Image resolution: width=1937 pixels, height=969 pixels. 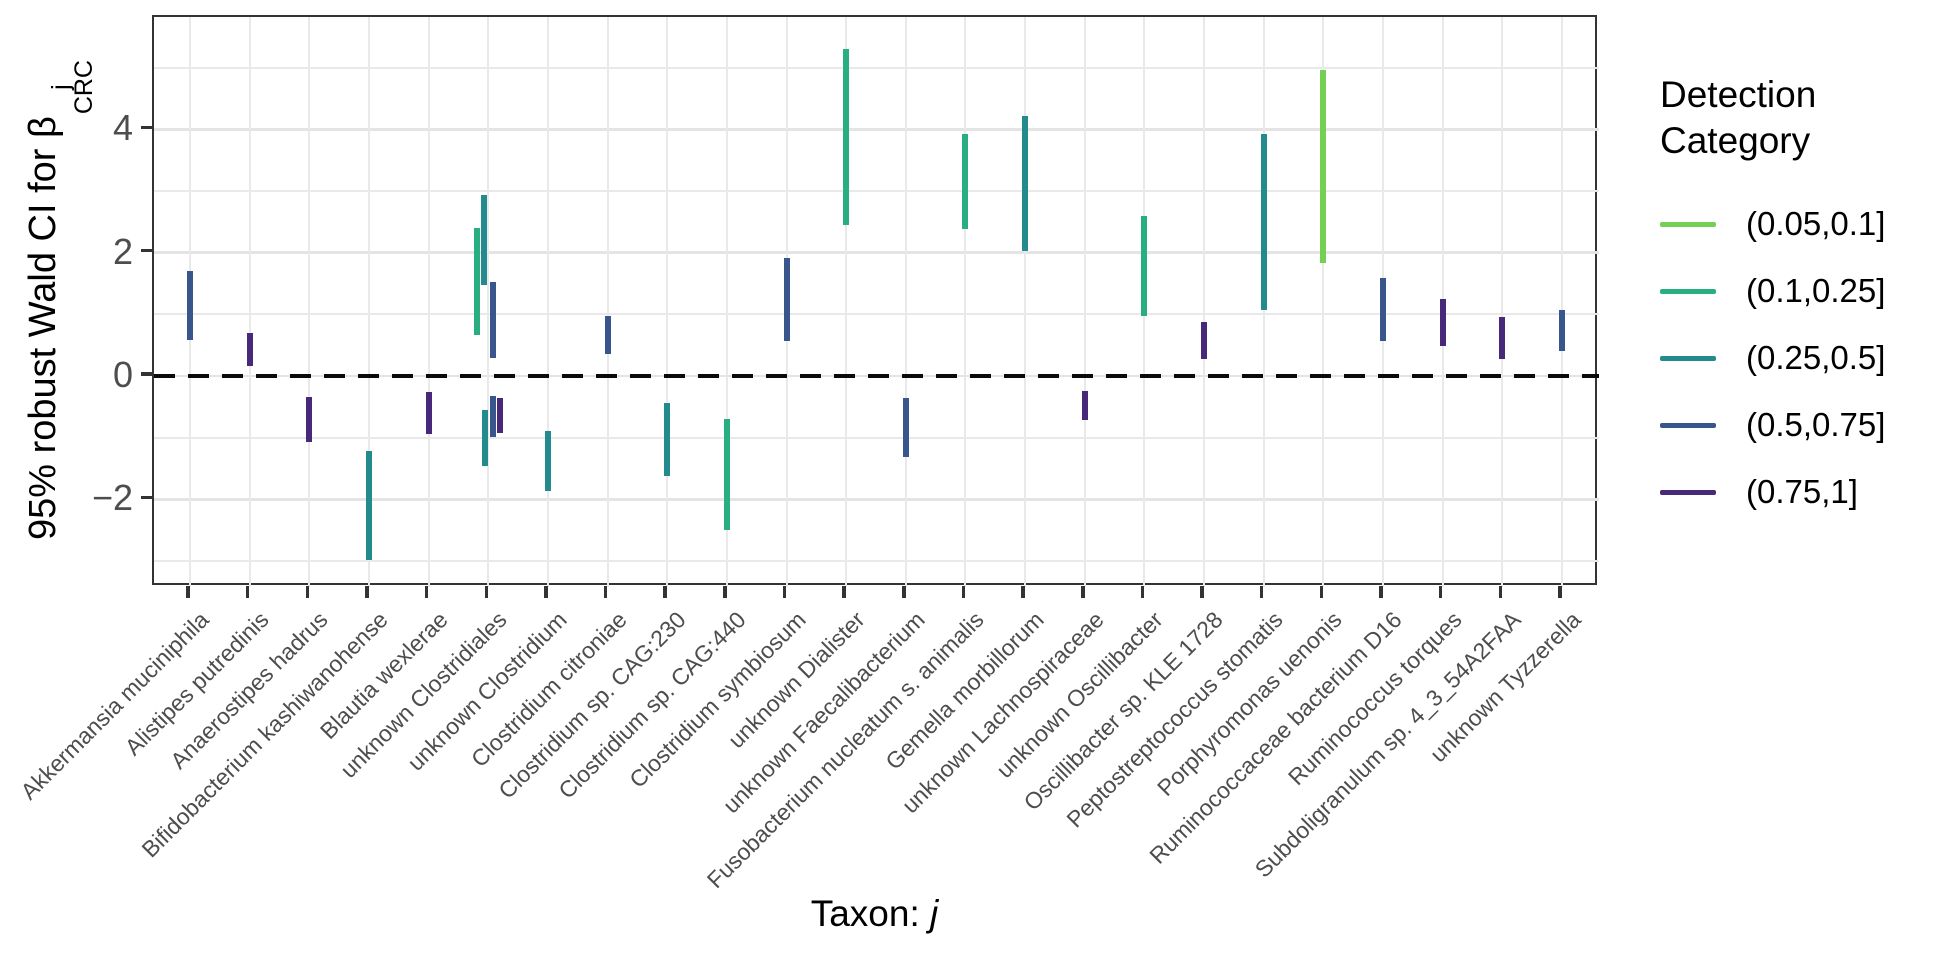 I want to click on legend-item: (0.25,0.5], so click(x=1772, y=358).